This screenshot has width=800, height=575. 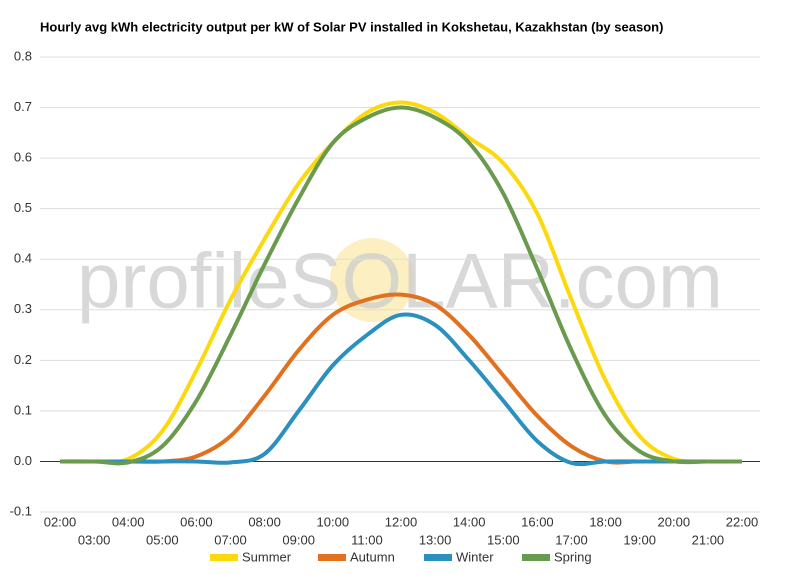 What do you see at coordinates (298, 539) in the screenshot?
I see `x-tick-label: 09:00` at bounding box center [298, 539].